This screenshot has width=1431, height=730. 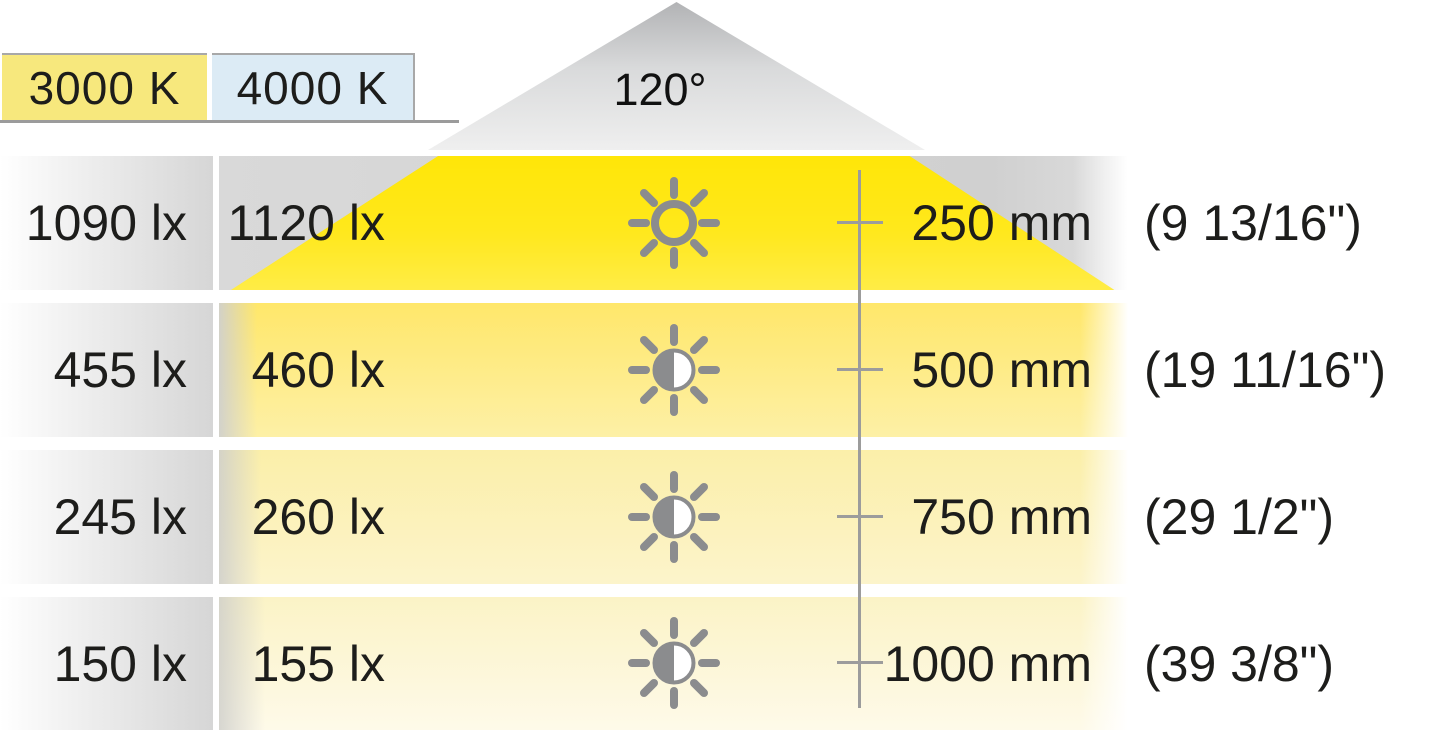 What do you see at coordinates (859, 439) in the screenshot?
I see `distance-measure-line` at bounding box center [859, 439].